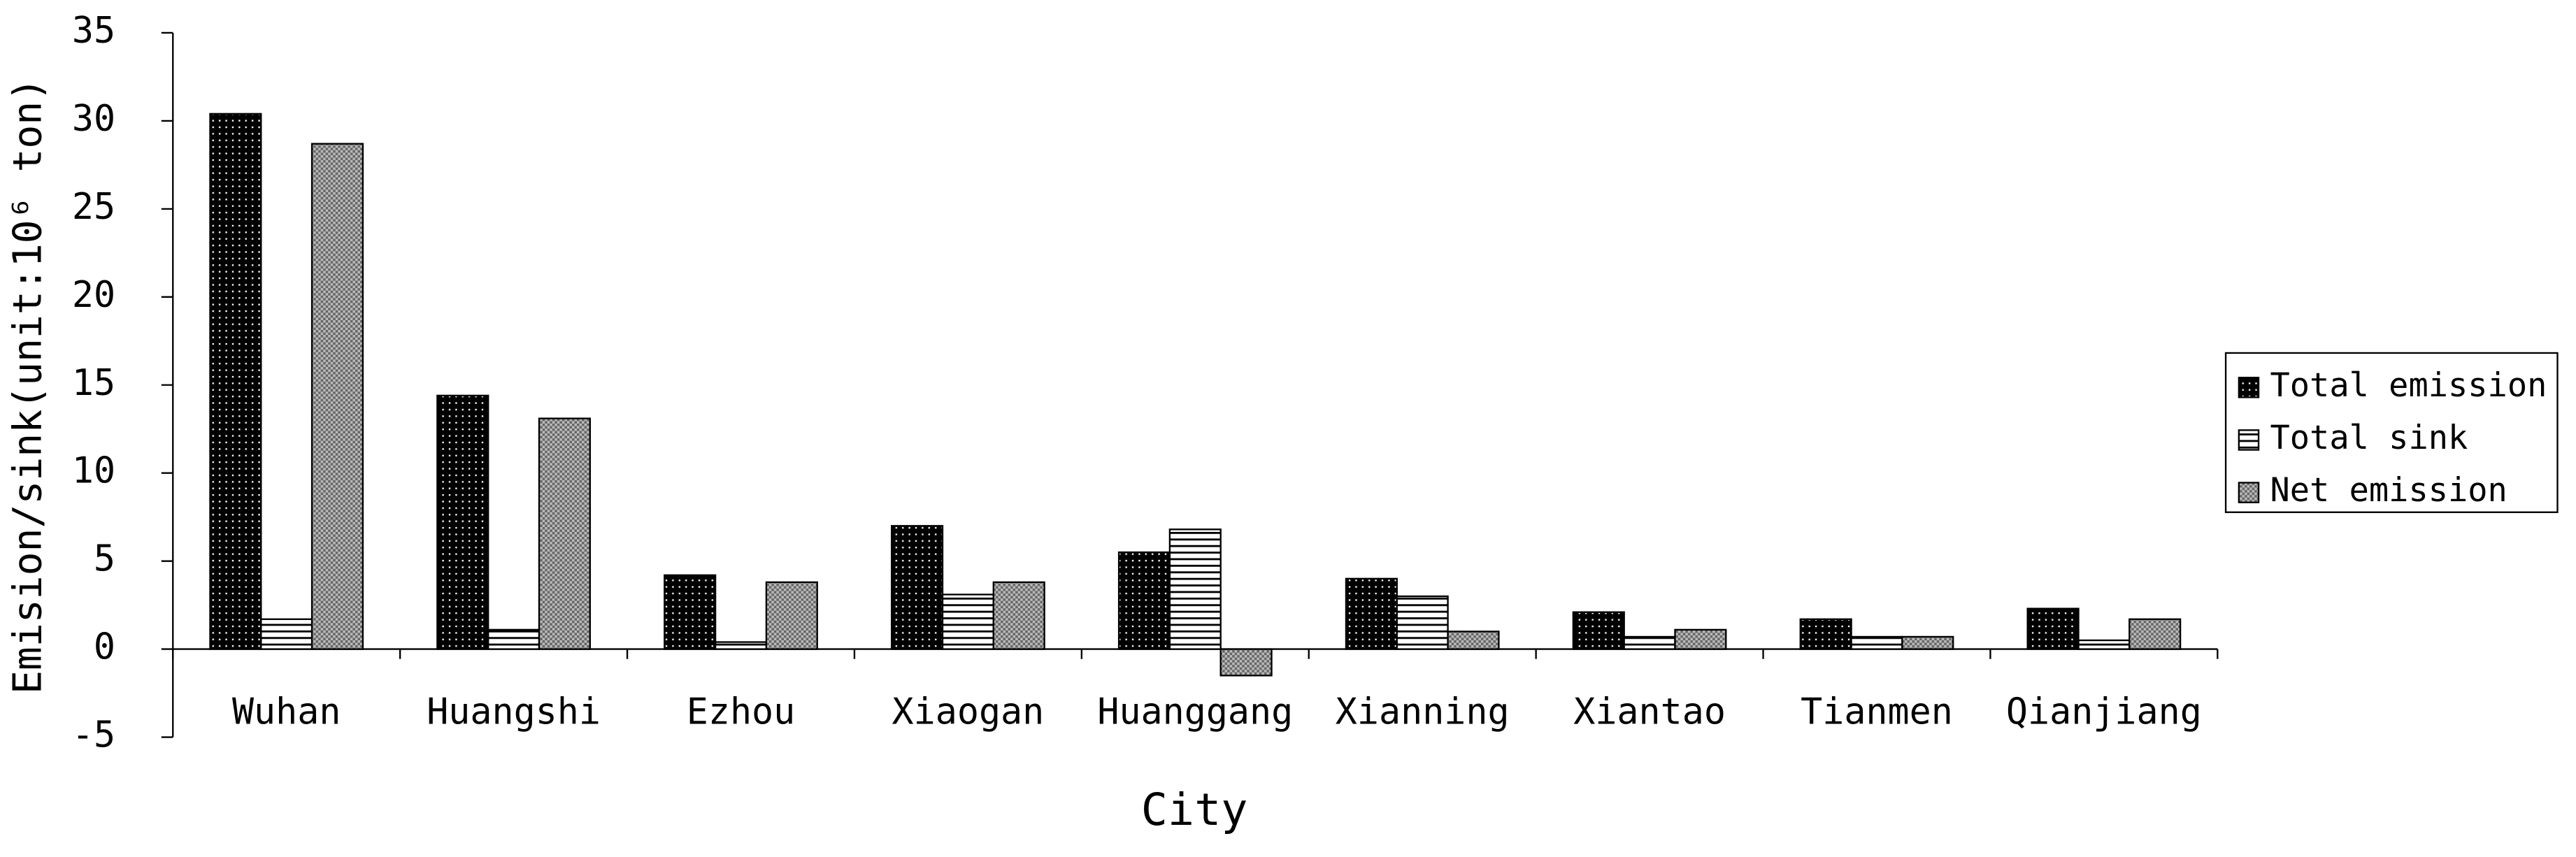  I want to click on x-tick-label: Qianjiang, so click(2104, 712).